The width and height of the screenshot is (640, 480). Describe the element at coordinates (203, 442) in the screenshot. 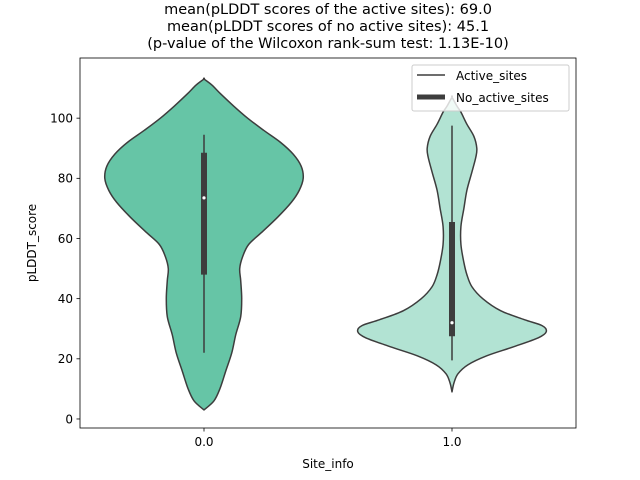

I see `x-tick-label-0: 0.0` at that location.